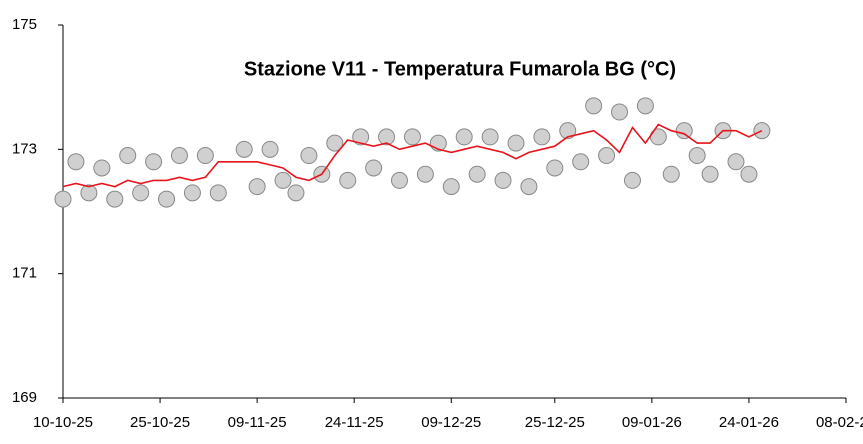 Image resolution: width=863 pixels, height=444 pixels. I want to click on x-tick-label: 10-10-25, so click(63, 422).